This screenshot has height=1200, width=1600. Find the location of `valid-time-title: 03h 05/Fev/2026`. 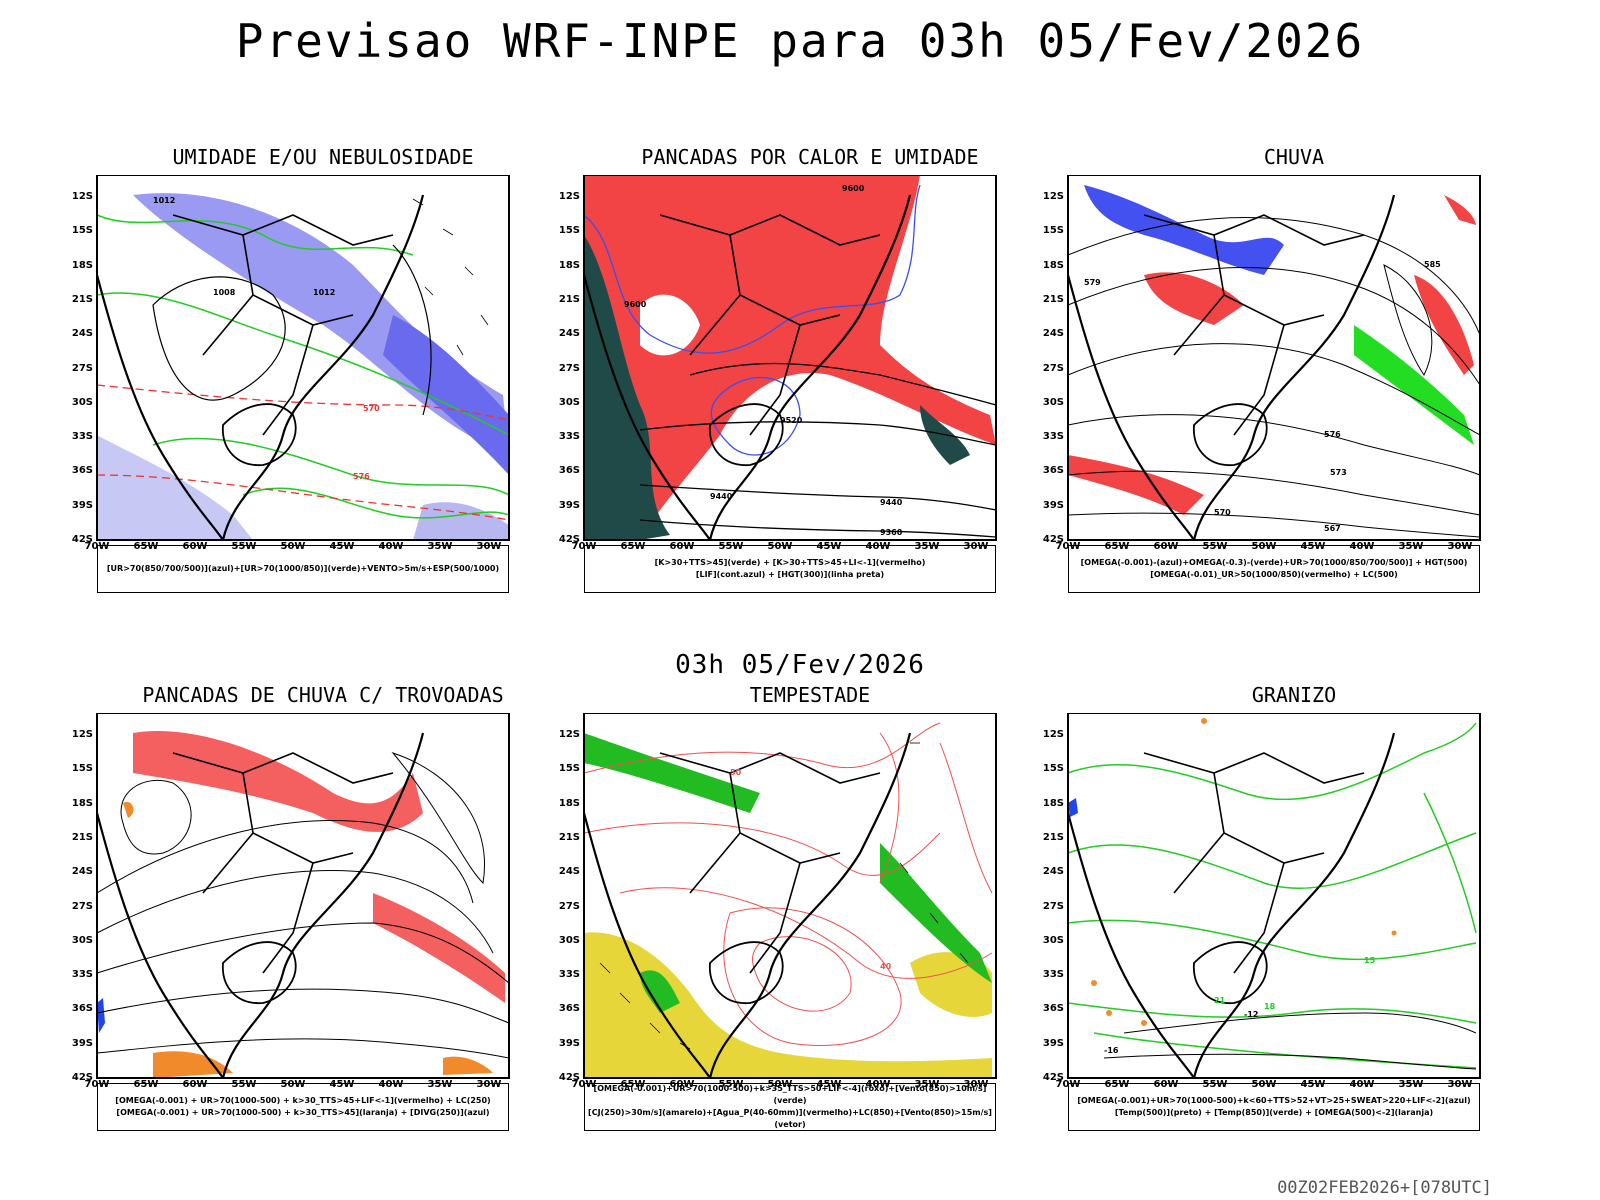

valid-time-title: 03h 05/Fev/2026 is located at coordinates (800, 665).